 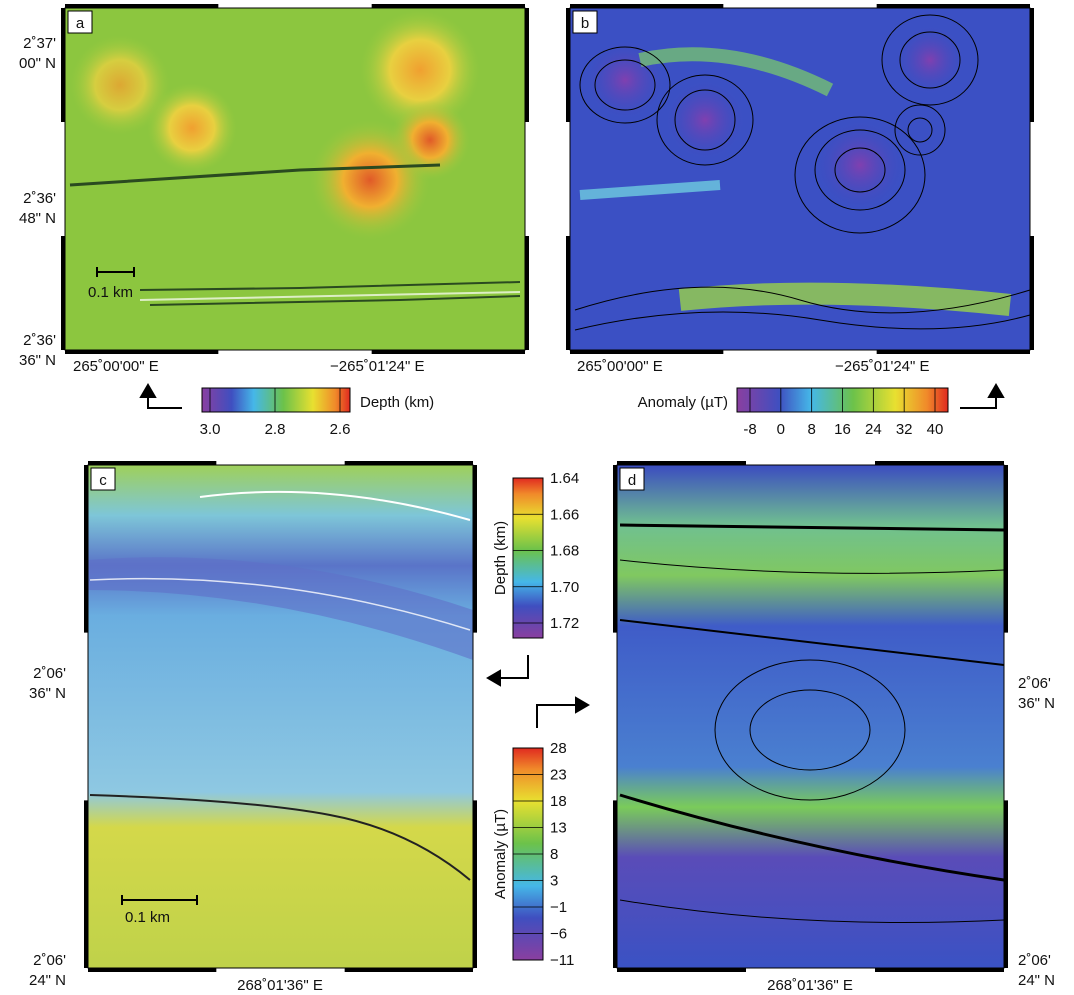 What do you see at coordinates (564, 623) in the screenshot?
I see `colorbar-tick-label: 1.72` at bounding box center [564, 623].